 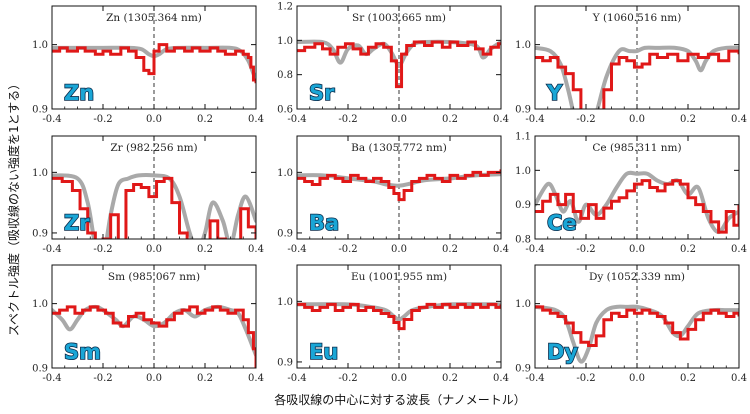 I want to click on panel-title: Sr (1003.665 nm), so click(x=399, y=18).